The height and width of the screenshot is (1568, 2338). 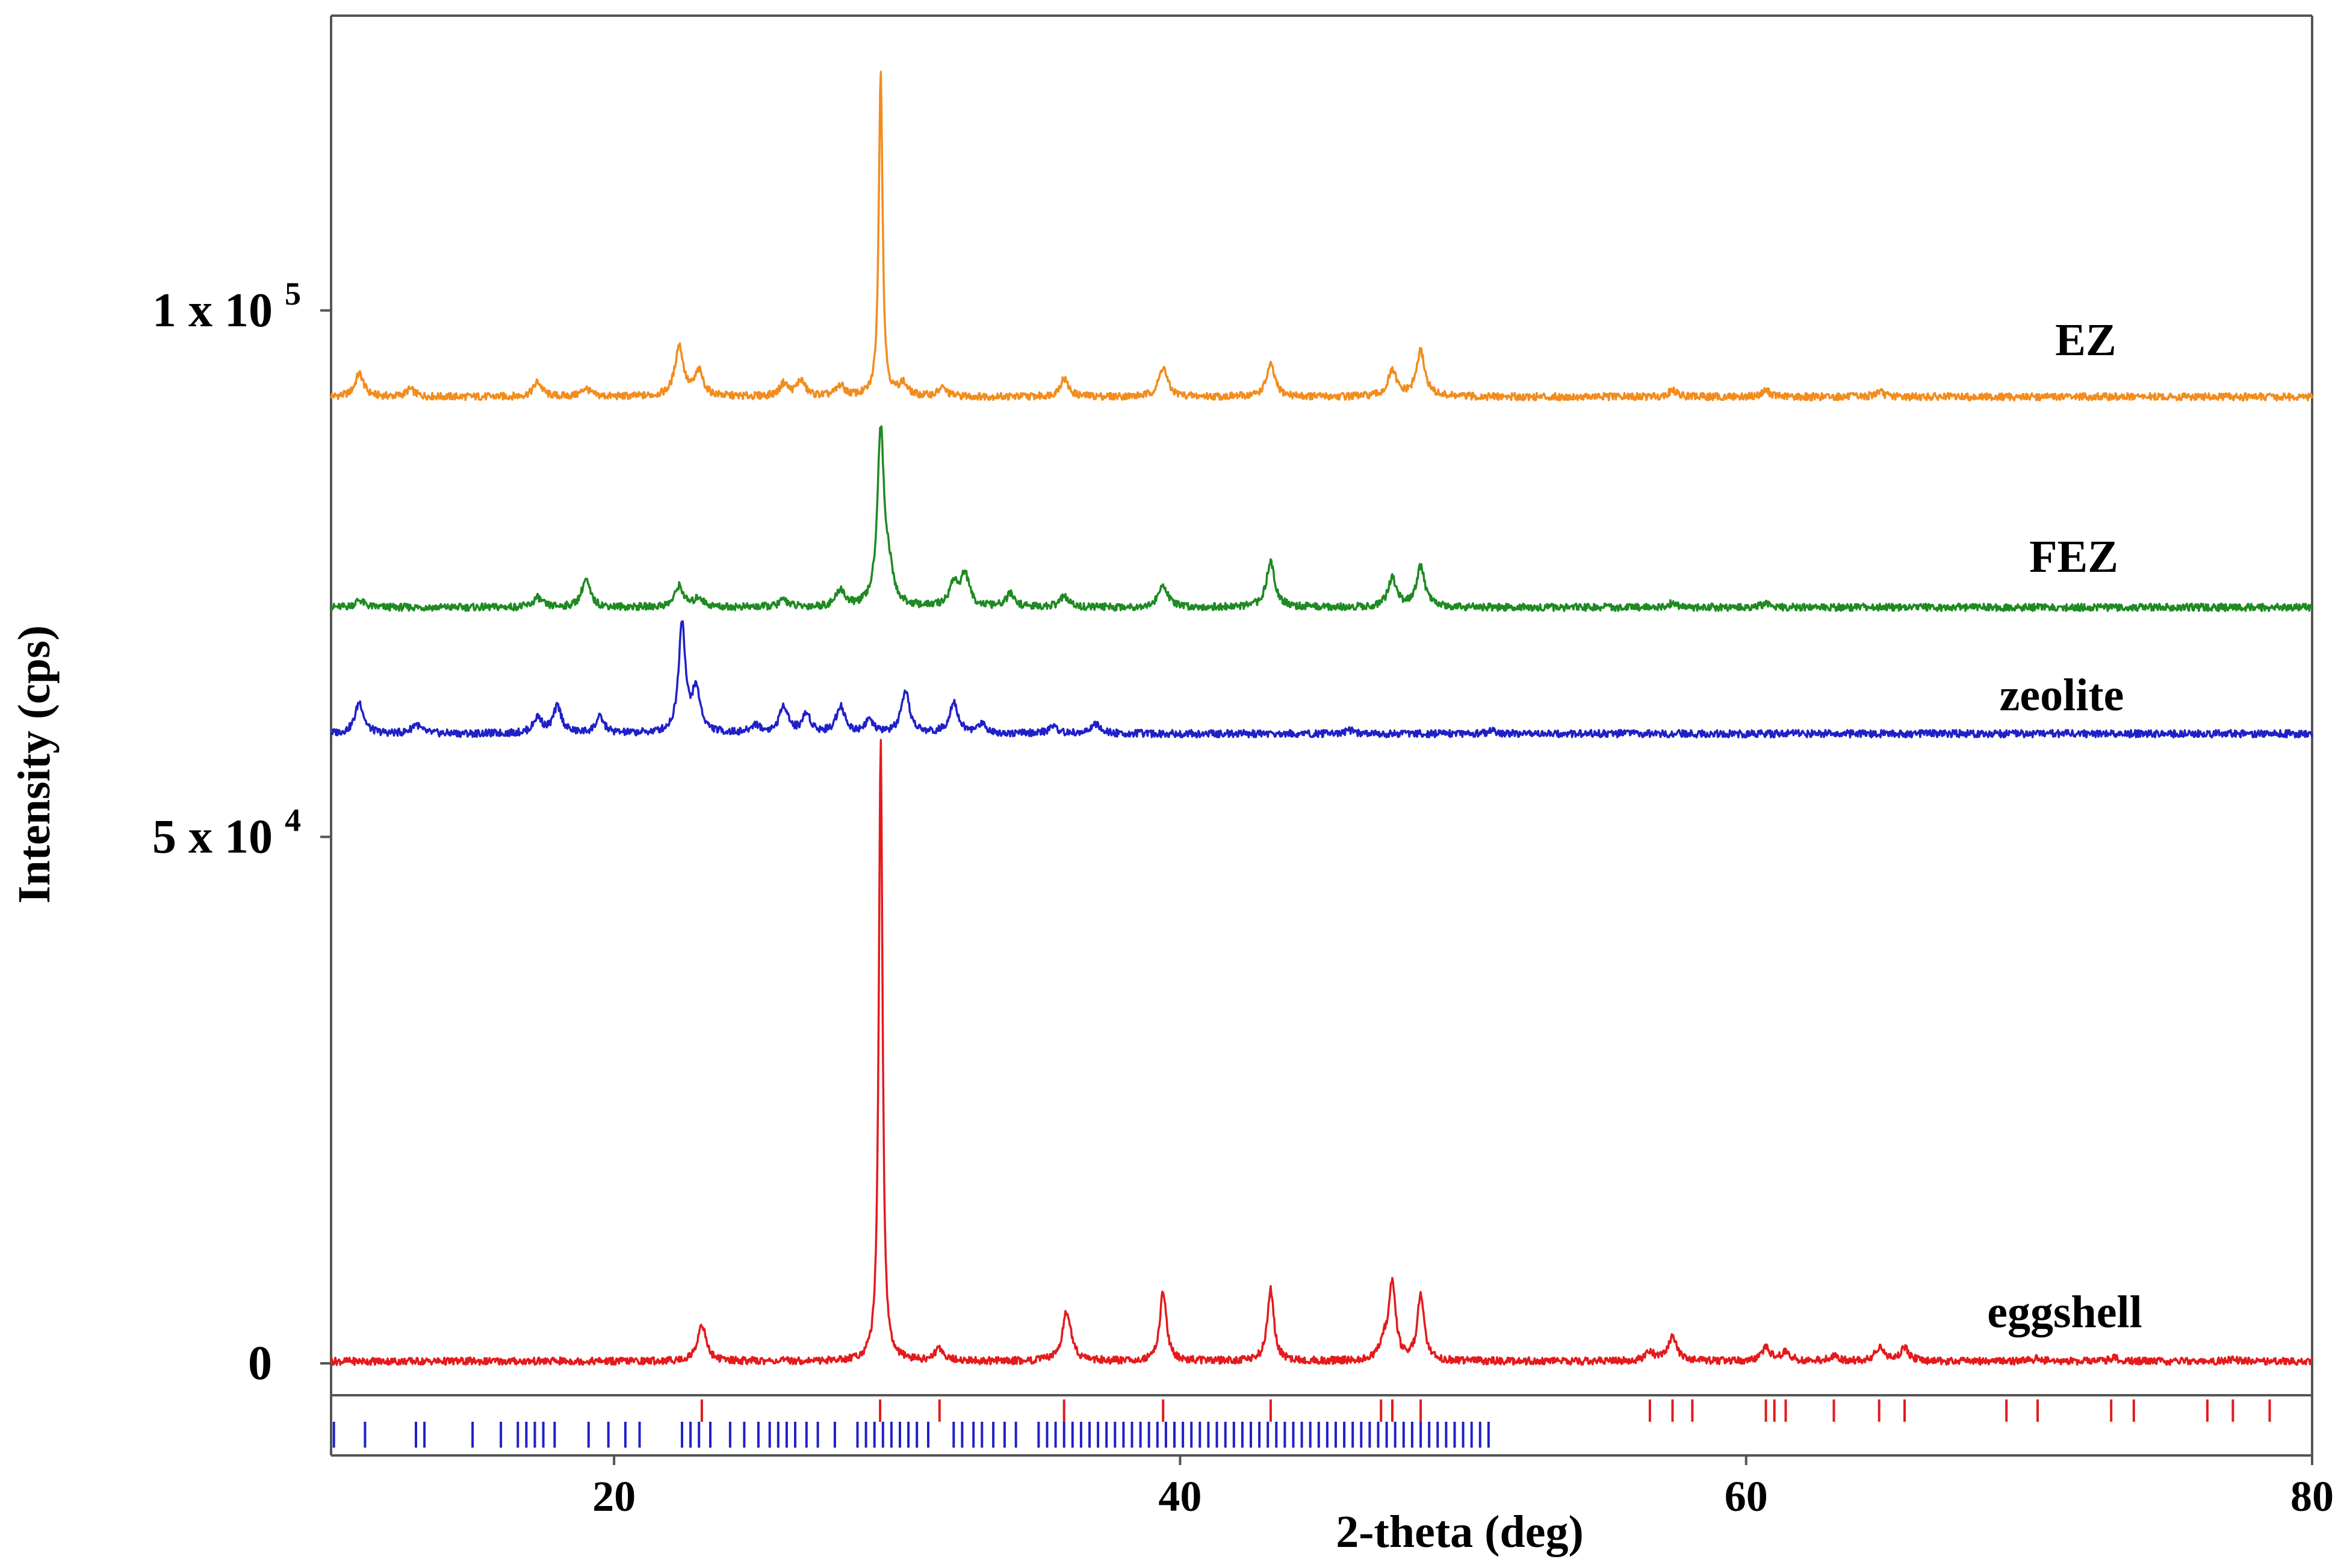 I want to click on y-tick-label: 1 x 10 5, so click(x=226, y=306).